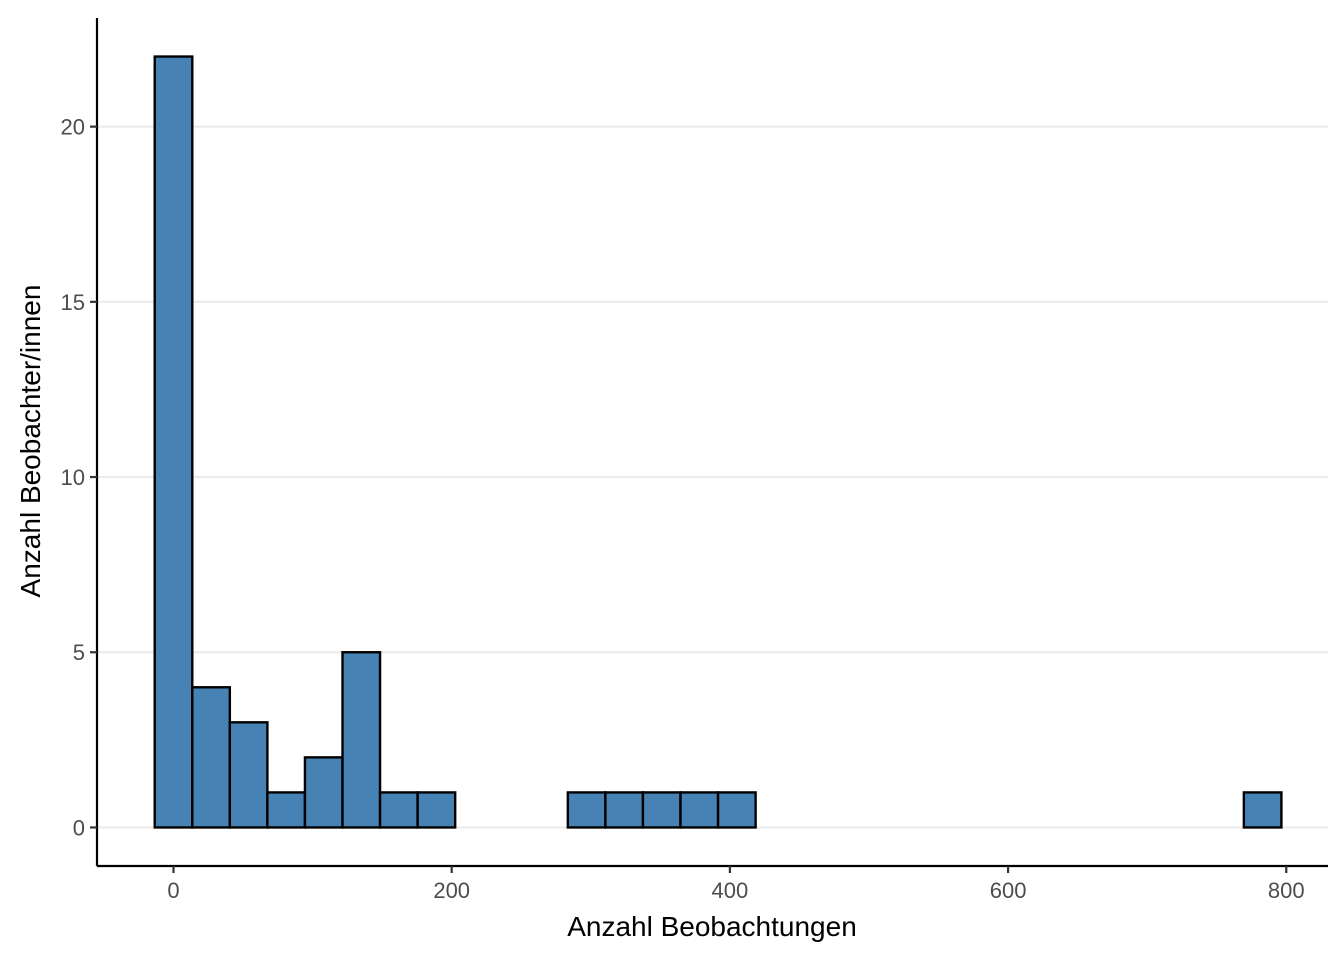 This screenshot has width=1344, height=960. I want to click on x-tick-label-0: 0, so click(173, 890).